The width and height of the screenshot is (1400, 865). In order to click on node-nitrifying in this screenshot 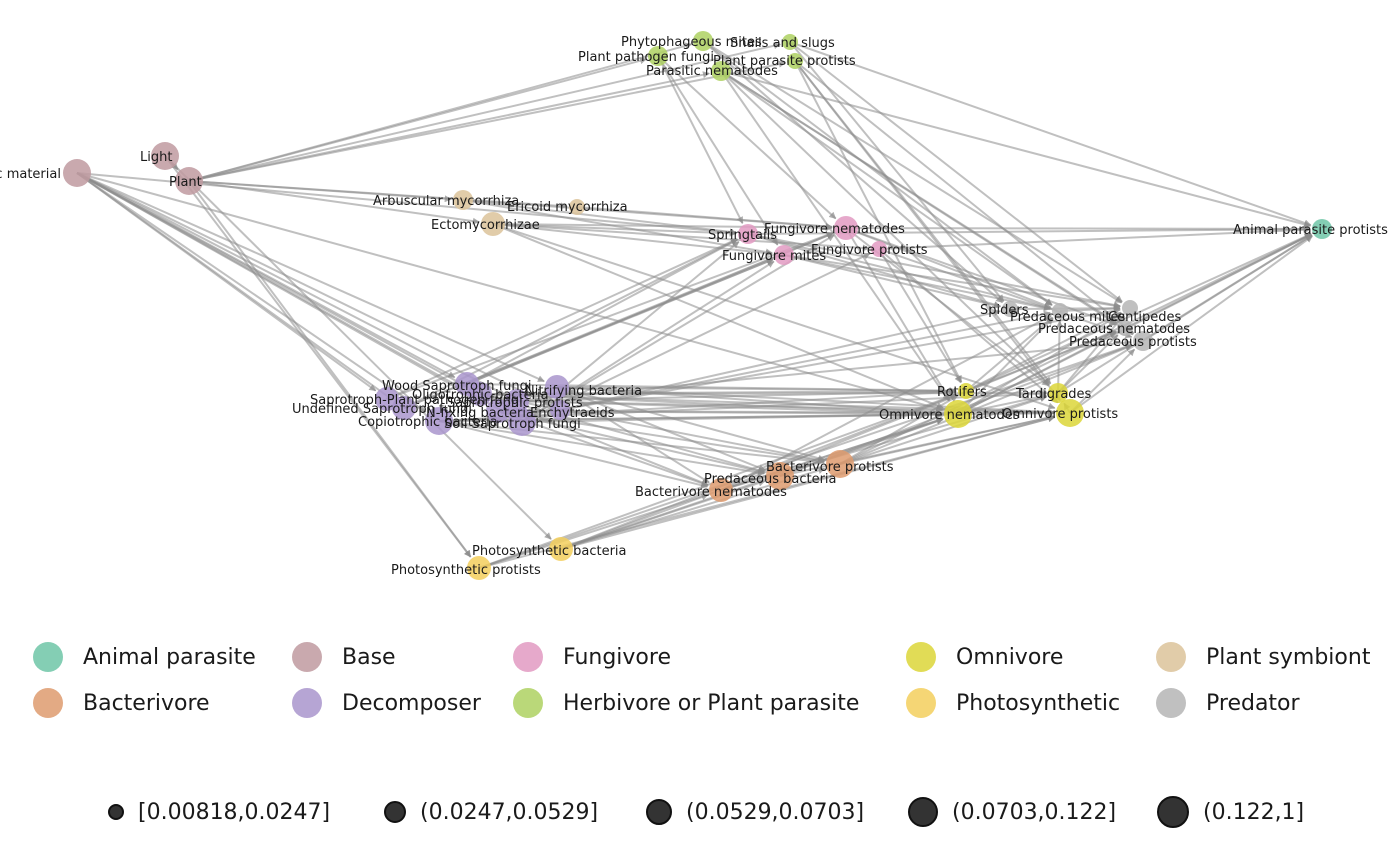, I will do `click(557, 387)`.